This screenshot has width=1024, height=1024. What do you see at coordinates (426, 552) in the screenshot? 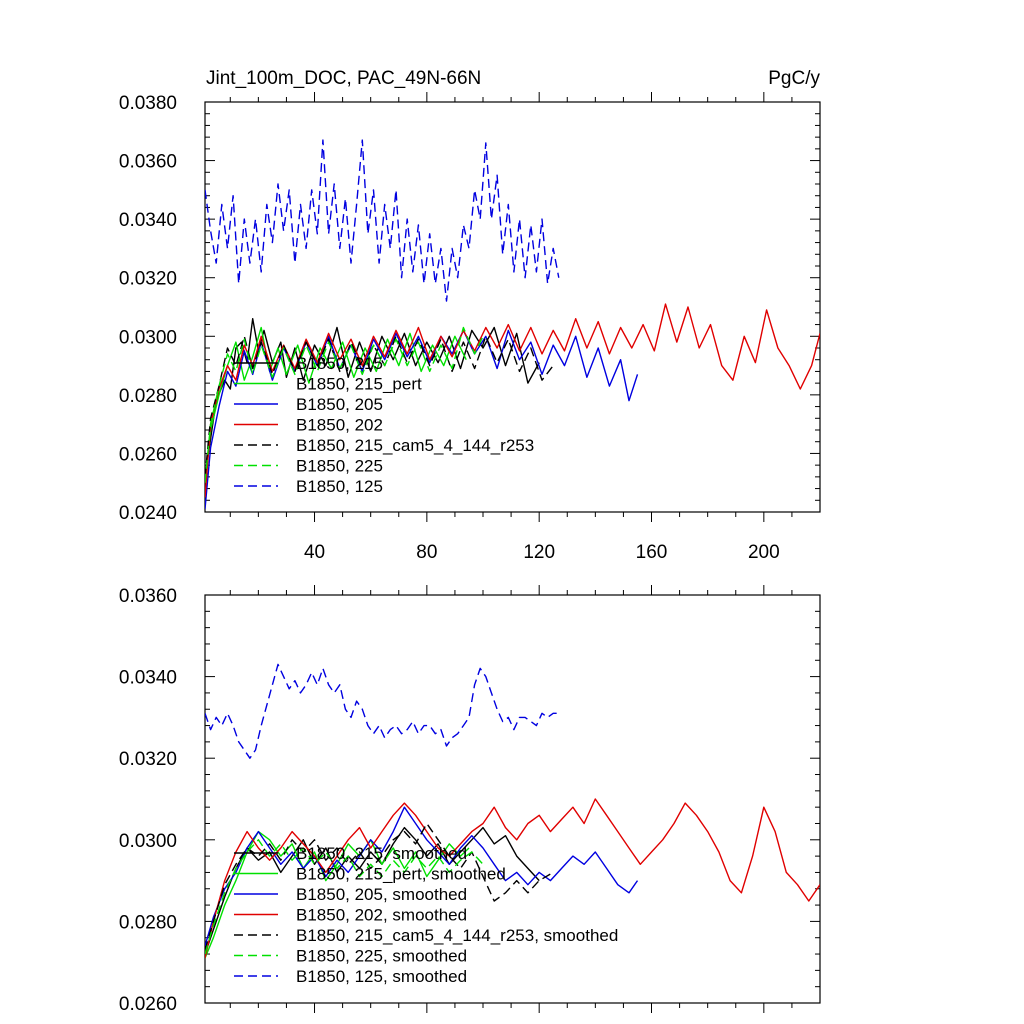
I see `x-tick-label: 80` at bounding box center [426, 552].